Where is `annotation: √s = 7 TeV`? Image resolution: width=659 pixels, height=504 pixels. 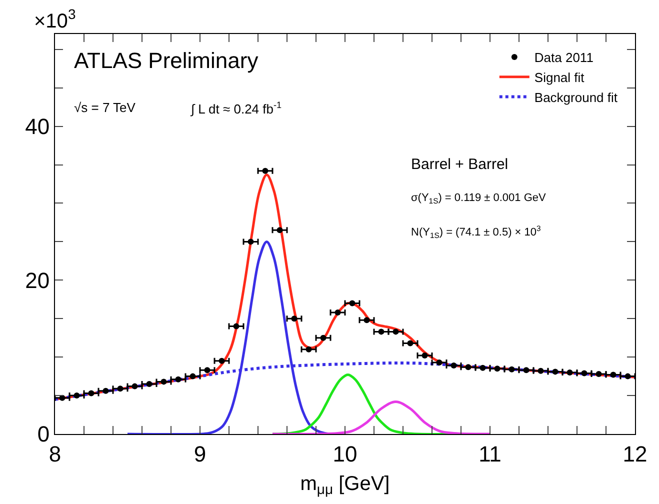
annotation: √s = 7 TeV is located at coordinates (105, 107).